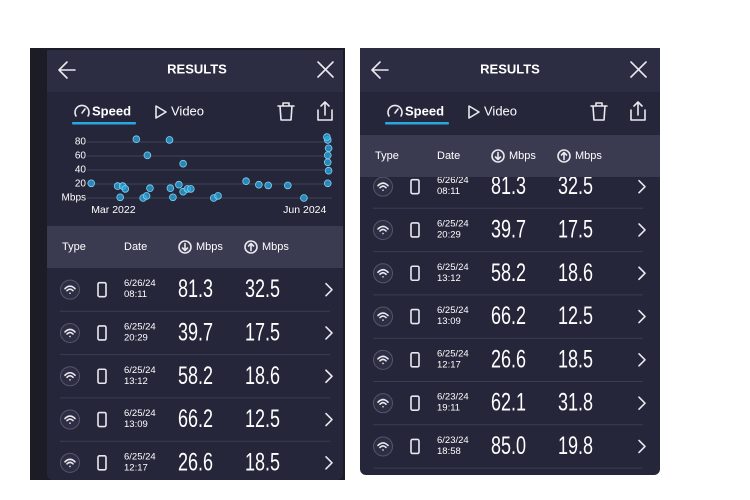 Image resolution: width=750 pixels, height=500 pixels. What do you see at coordinates (508, 272) in the screenshot?
I see `download-speed: 58.2` at bounding box center [508, 272].